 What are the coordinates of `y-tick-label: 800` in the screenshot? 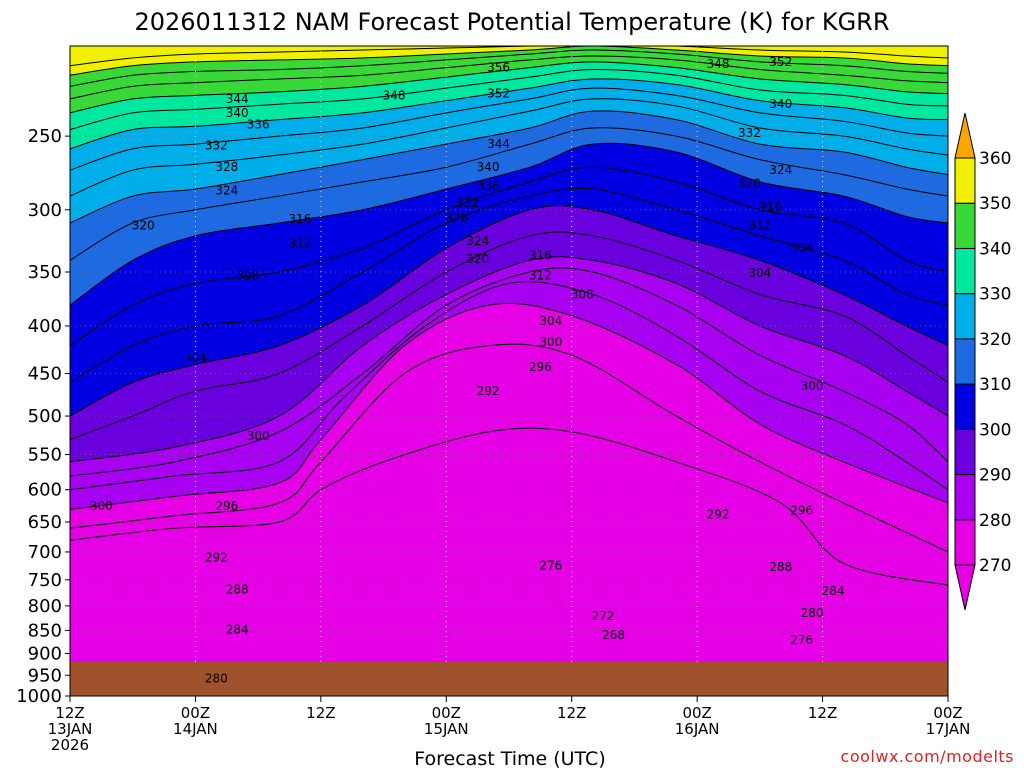 It's located at (45, 606).